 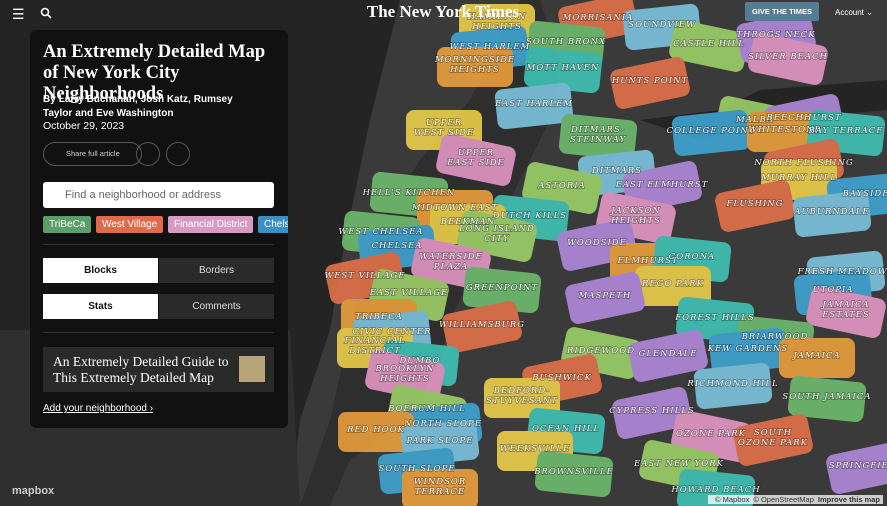 What do you see at coordinates (803, 163) in the screenshot?
I see `label-line: NORTH FLUSHING` at bounding box center [803, 163].